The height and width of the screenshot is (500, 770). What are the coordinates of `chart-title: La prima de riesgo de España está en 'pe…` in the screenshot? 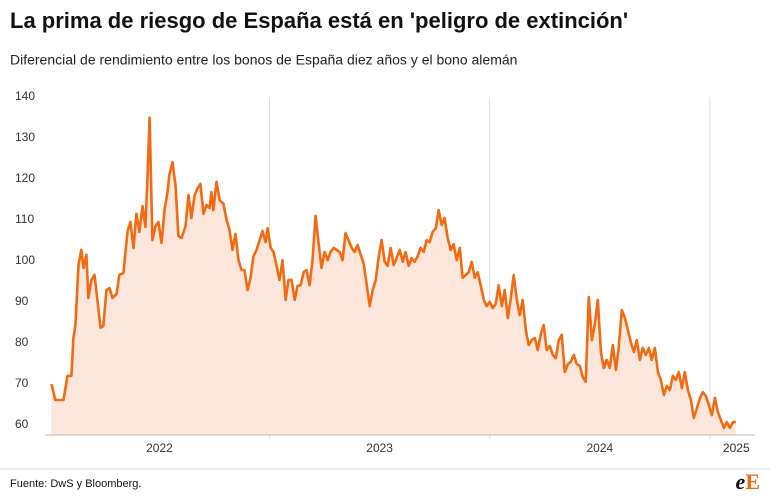 It's located at (319, 20).